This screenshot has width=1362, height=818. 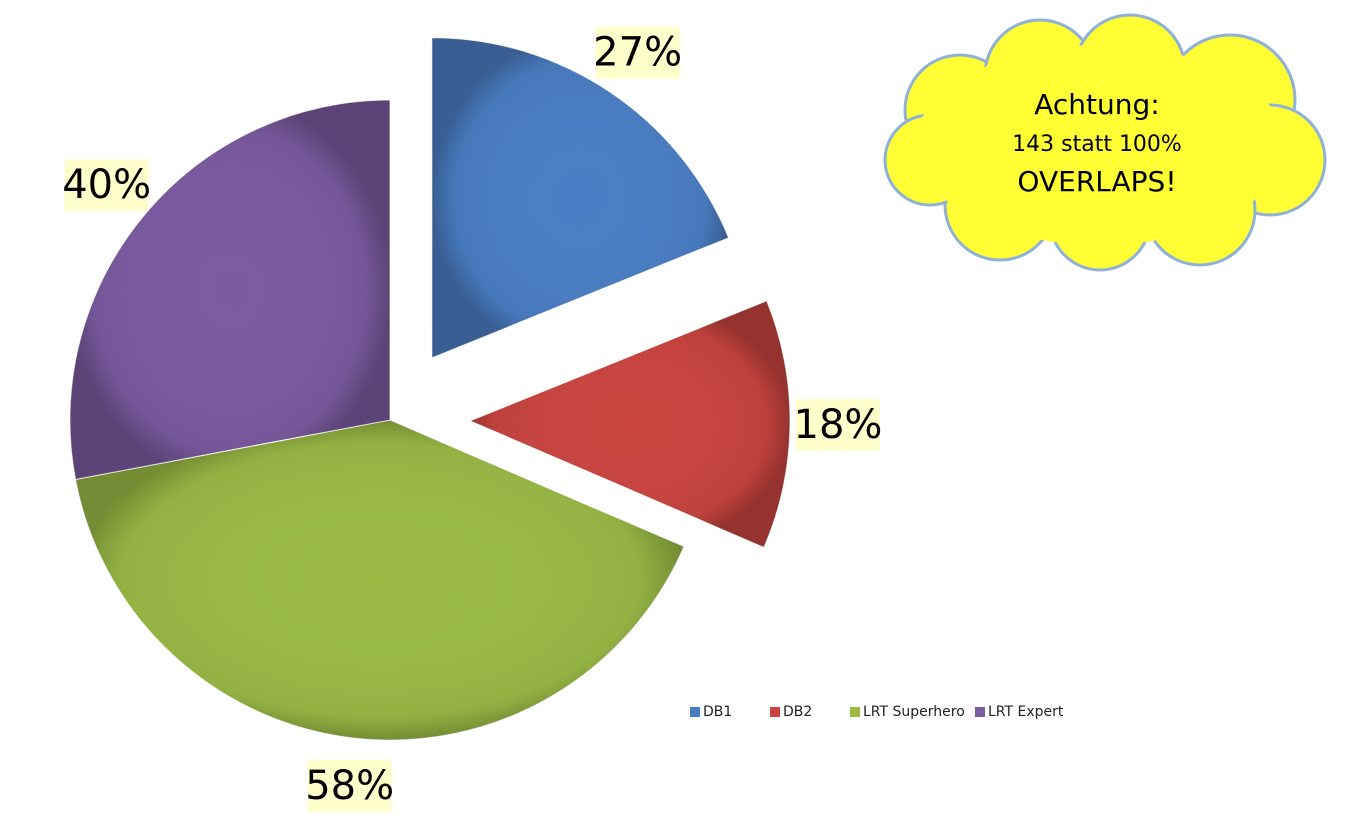 I want to click on data-label: 27%, so click(x=637, y=52).